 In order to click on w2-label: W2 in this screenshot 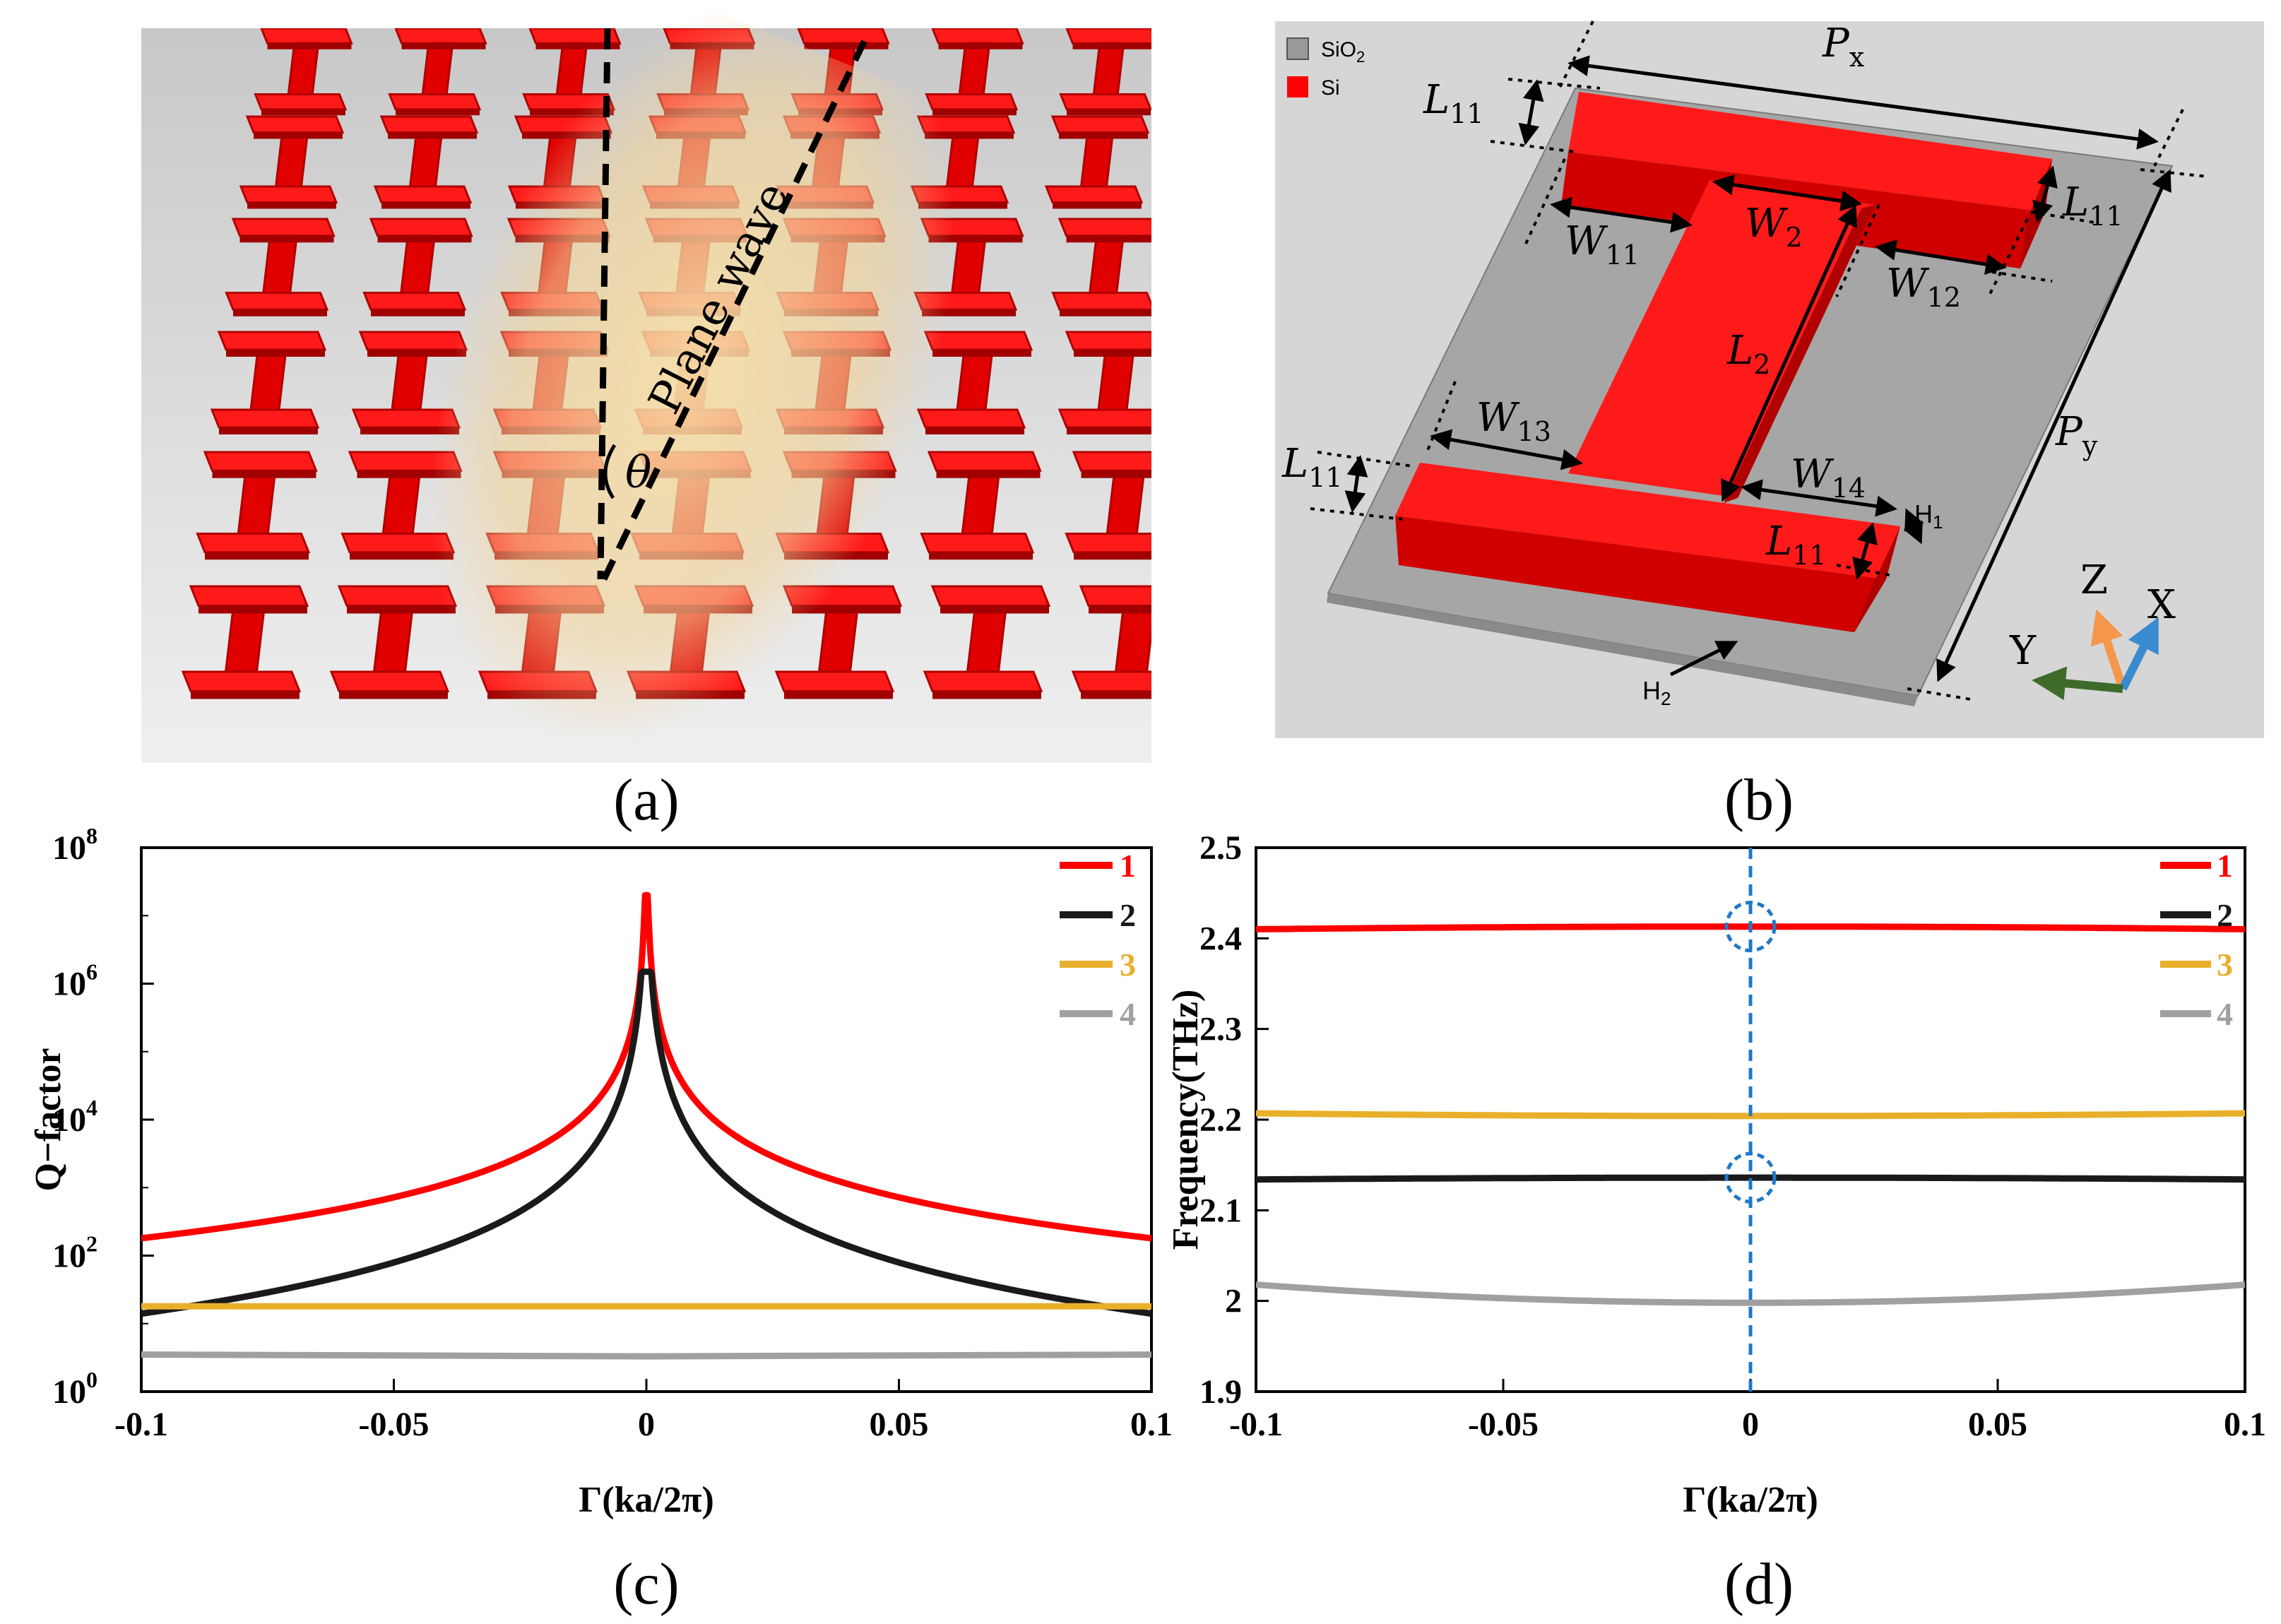, I will do `click(1774, 227)`.